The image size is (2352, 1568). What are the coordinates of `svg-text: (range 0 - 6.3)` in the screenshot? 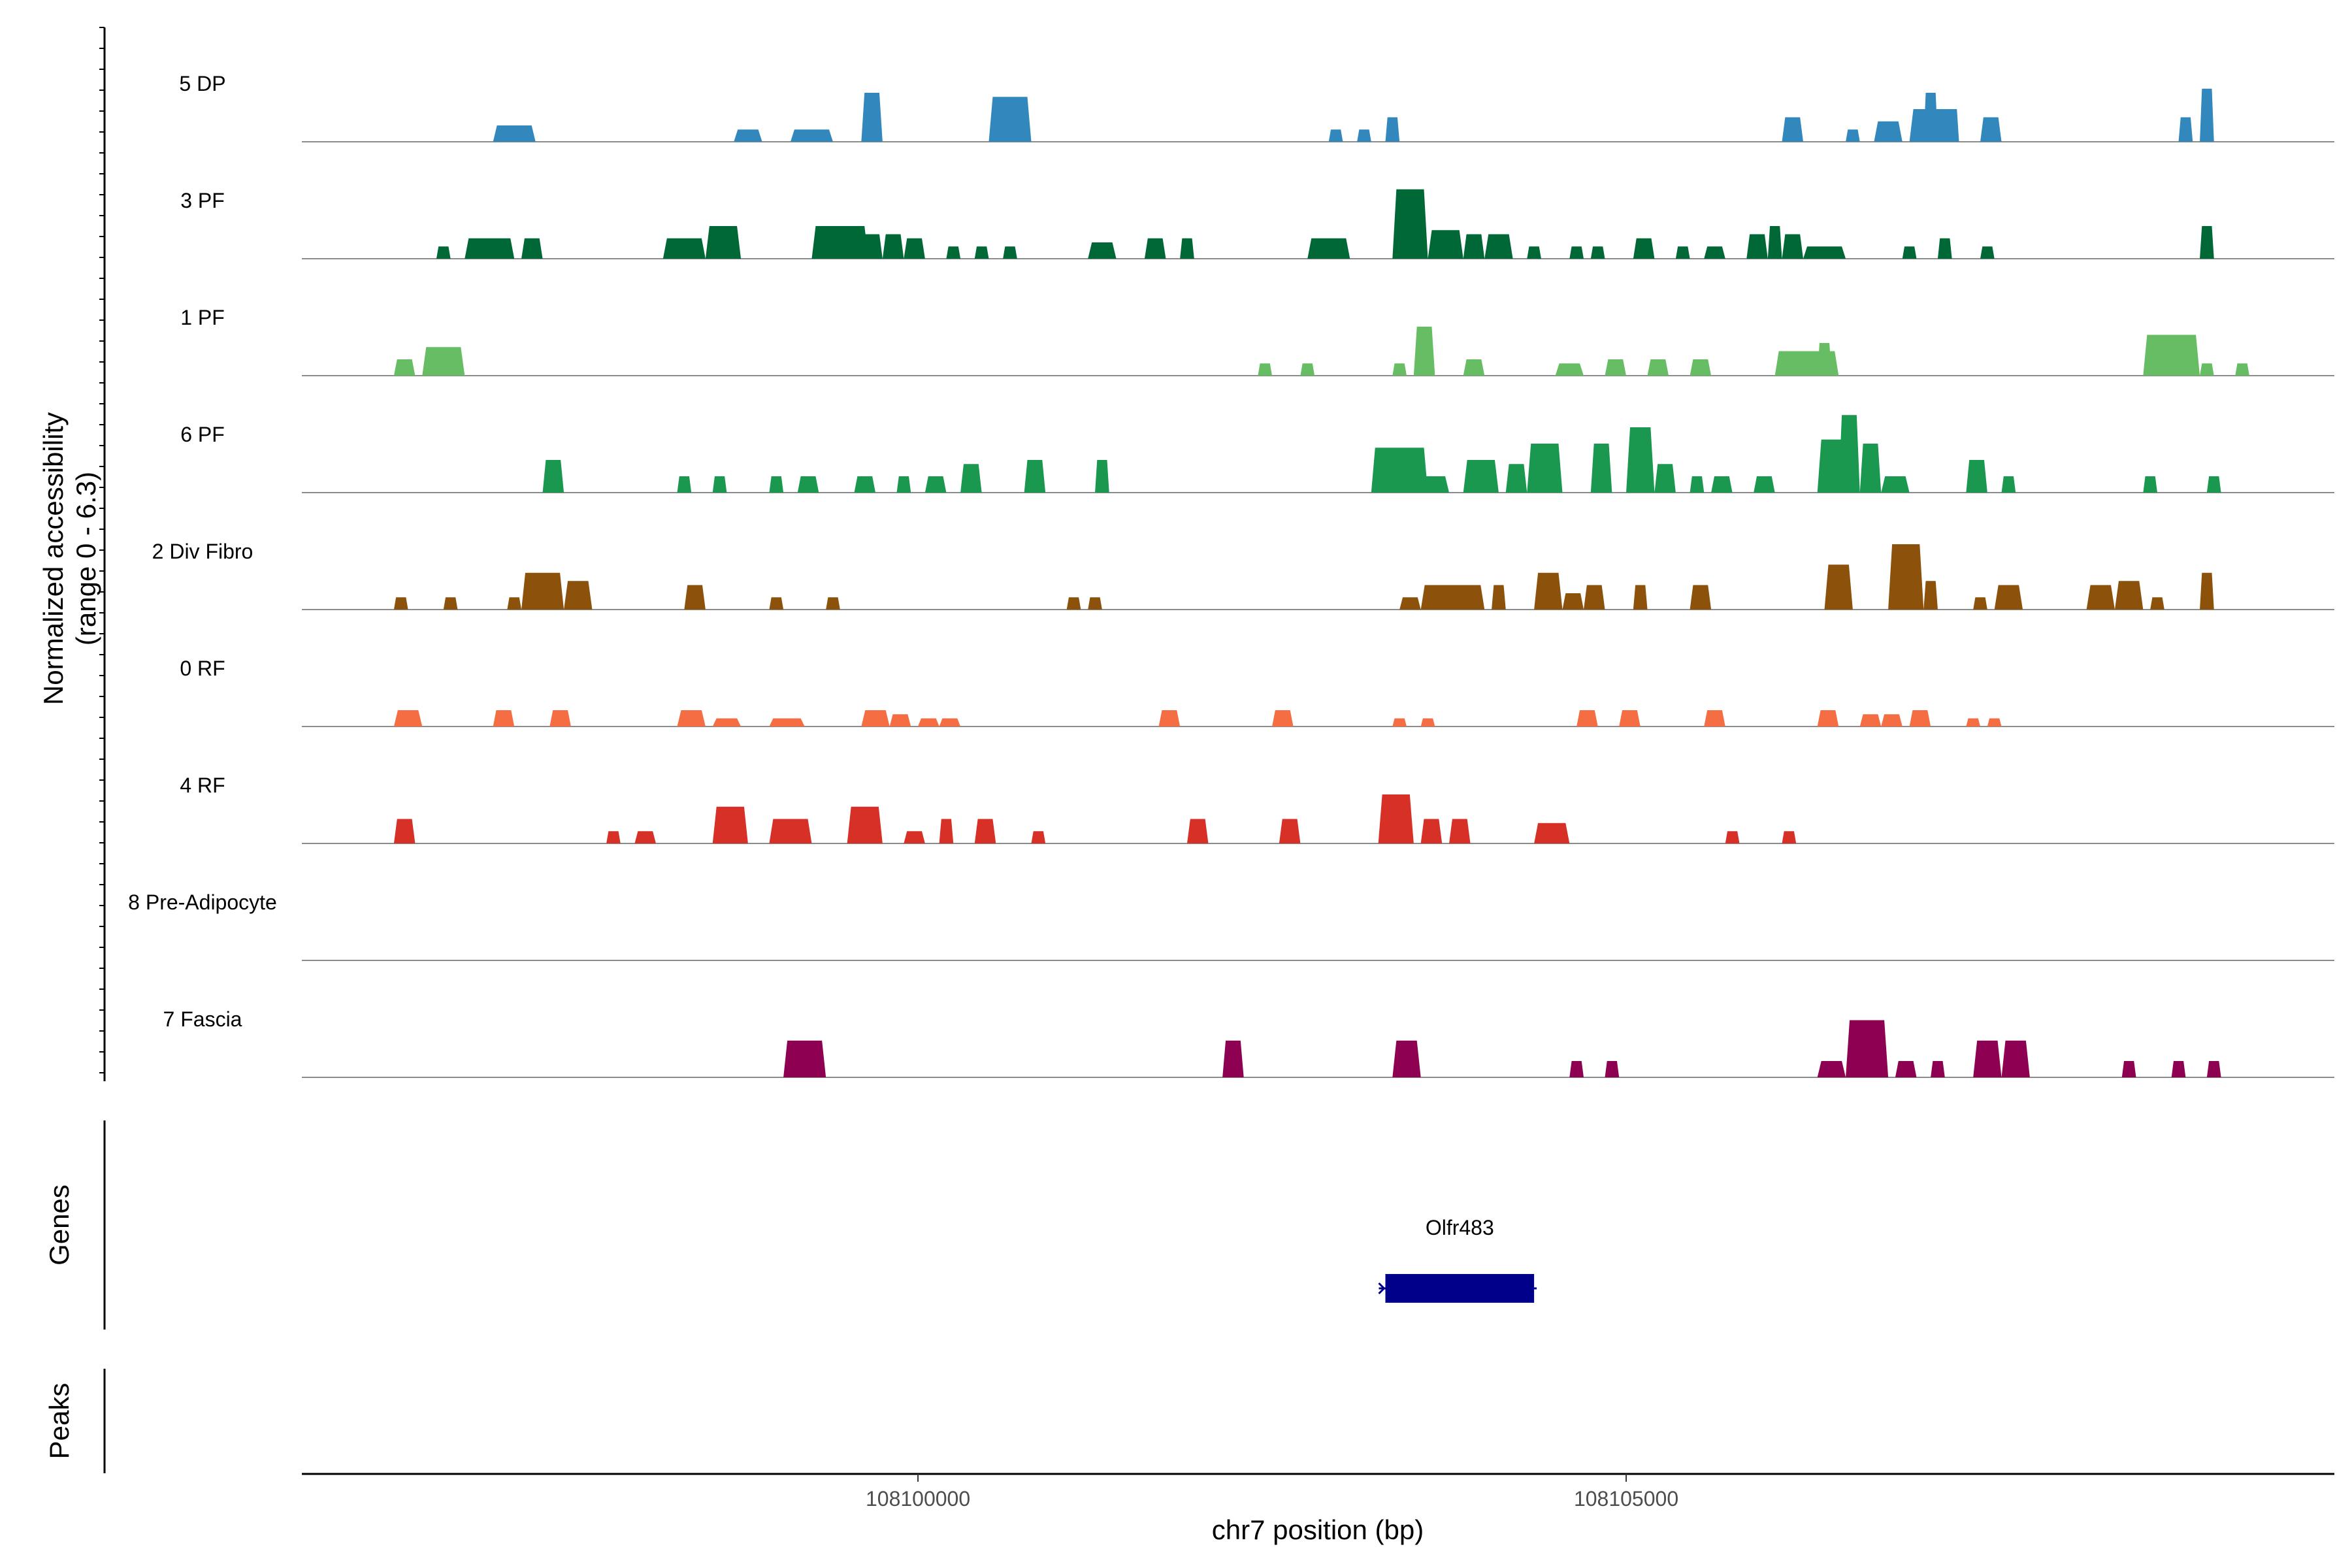 It's located at (86, 558).